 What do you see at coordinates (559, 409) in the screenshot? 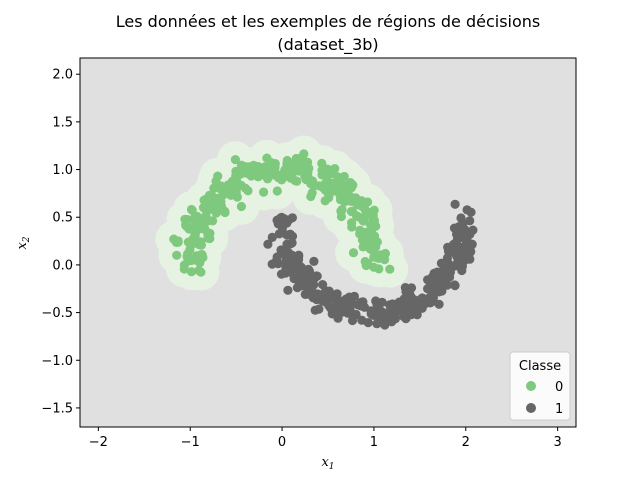
I see `legend-label-1: 1` at bounding box center [559, 409].